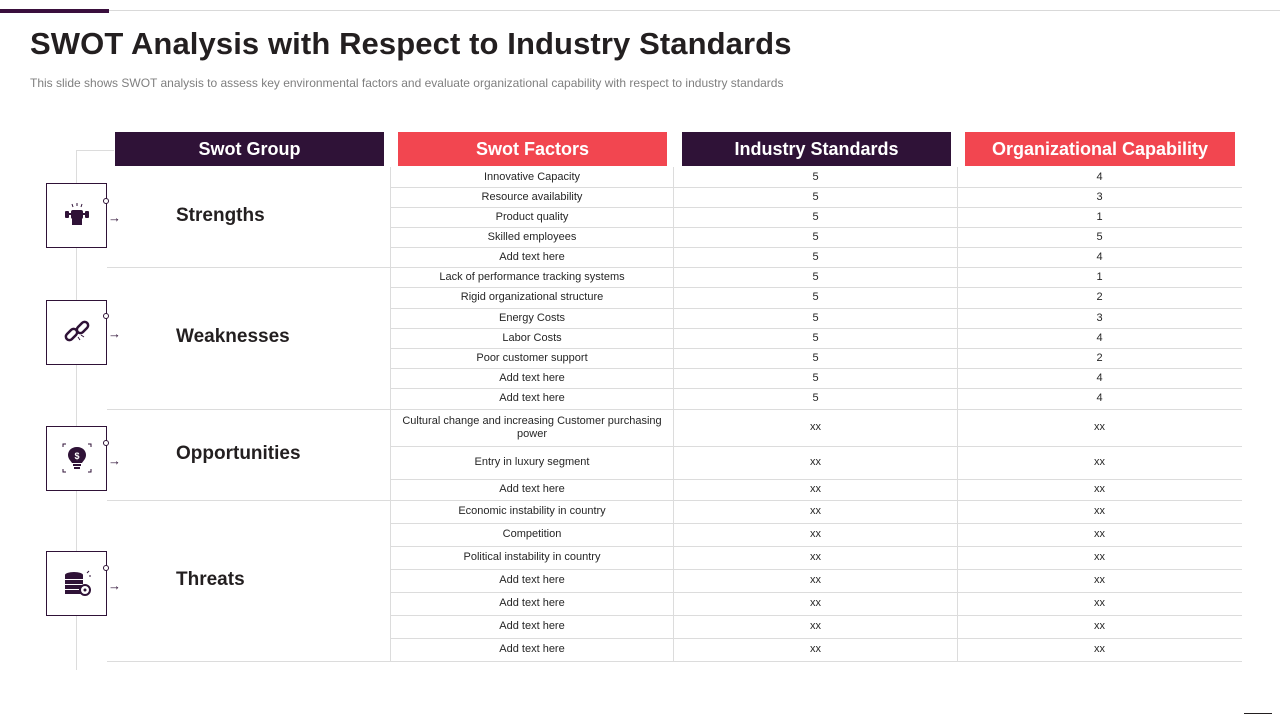 This screenshot has height=720, width=1280. What do you see at coordinates (106, 443) in the screenshot?
I see `opportunities-node-dot` at bounding box center [106, 443].